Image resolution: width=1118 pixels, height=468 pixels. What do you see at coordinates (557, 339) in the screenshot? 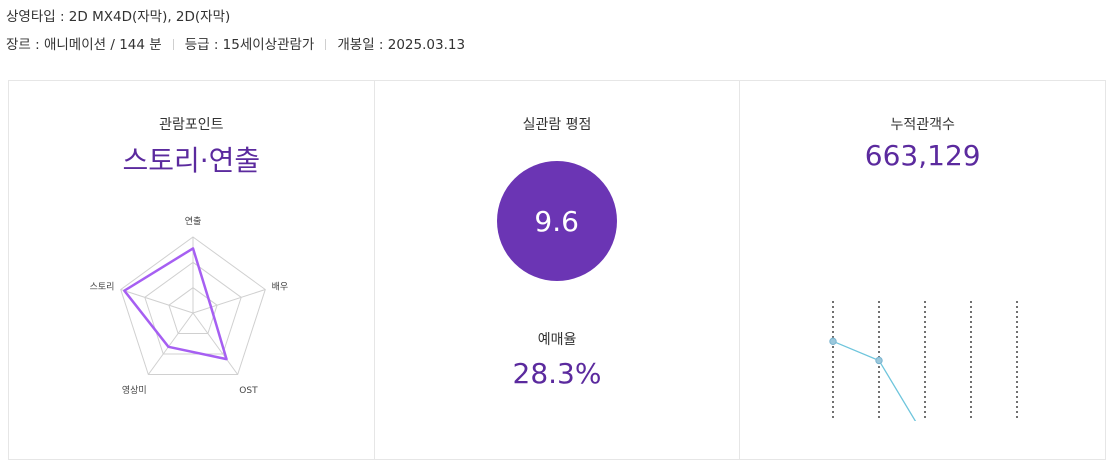
I see `reservation-title: 예매율` at bounding box center [557, 339].